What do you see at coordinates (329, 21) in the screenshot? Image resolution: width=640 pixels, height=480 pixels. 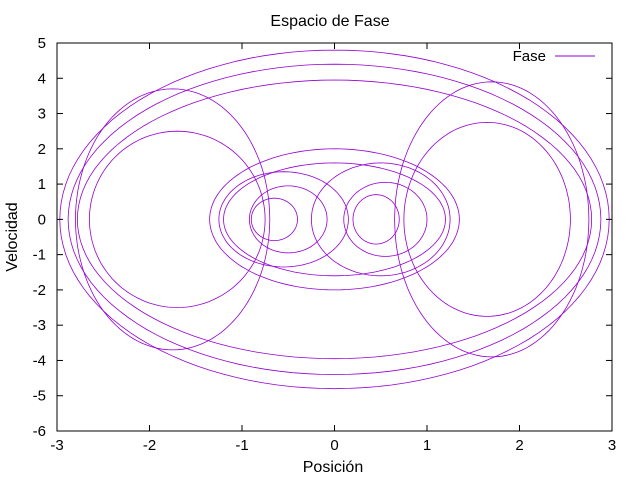 I see `chart-title: Espacio de Fase` at bounding box center [329, 21].